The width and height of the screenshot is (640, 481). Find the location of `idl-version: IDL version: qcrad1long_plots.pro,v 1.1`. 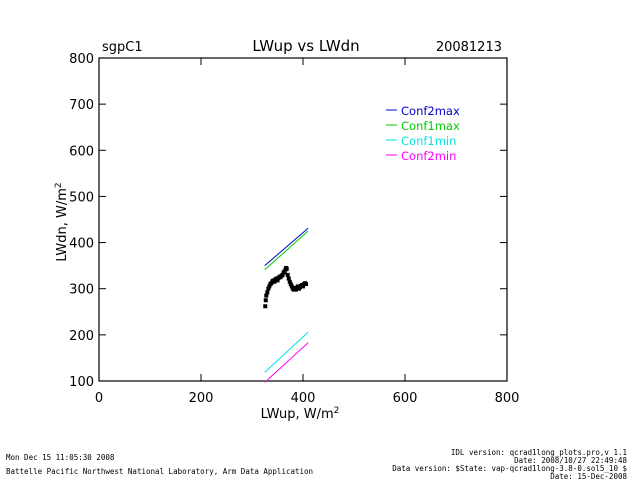

idl-version: IDL version: qcrad1long_plots.pro,v 1.1 is located at coordinates (538, 452).